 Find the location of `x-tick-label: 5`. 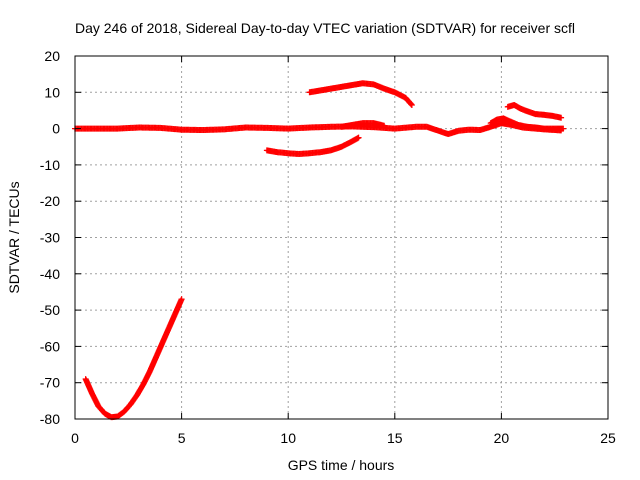

x-tick-label: 5 is located at coordinates (182, 438).